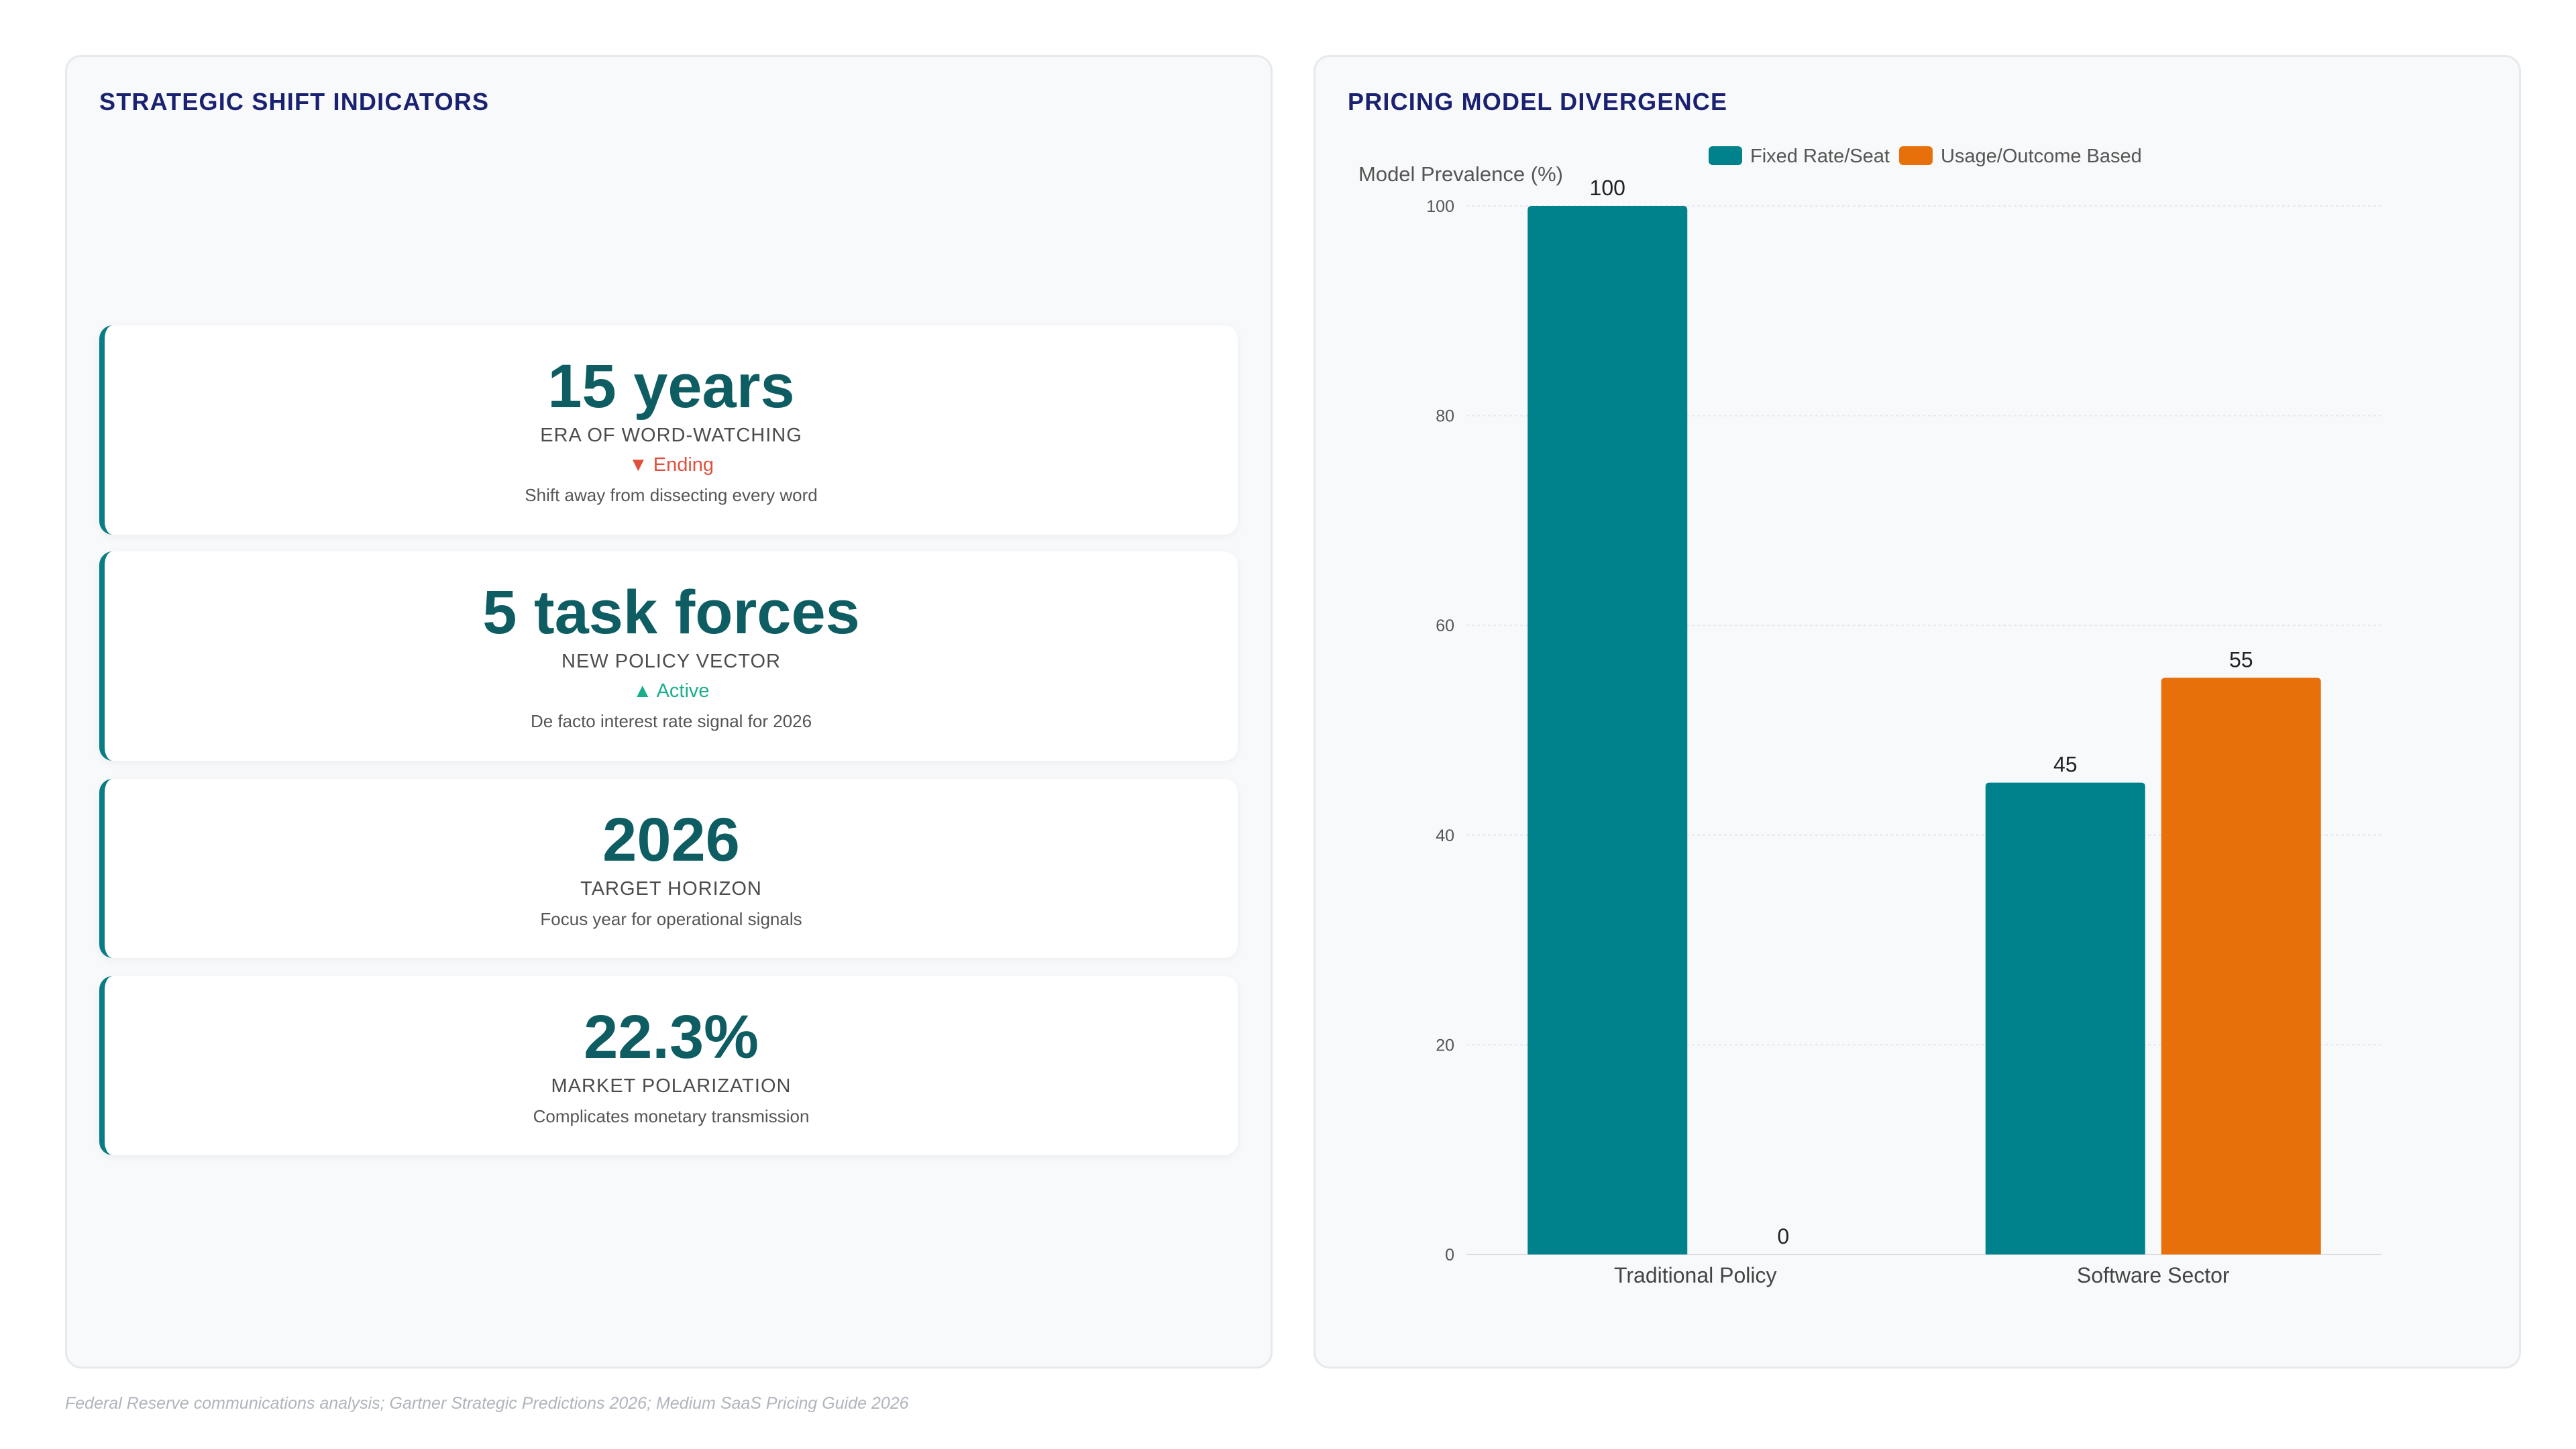 Image resolution: width=2576 pixels, height=1449 pixels. What do you see at coordinates (671, 435) in the screenshot?
I see `kpi-label: ERA OF WORD-WATCHING` at bounding box center [671, 435].